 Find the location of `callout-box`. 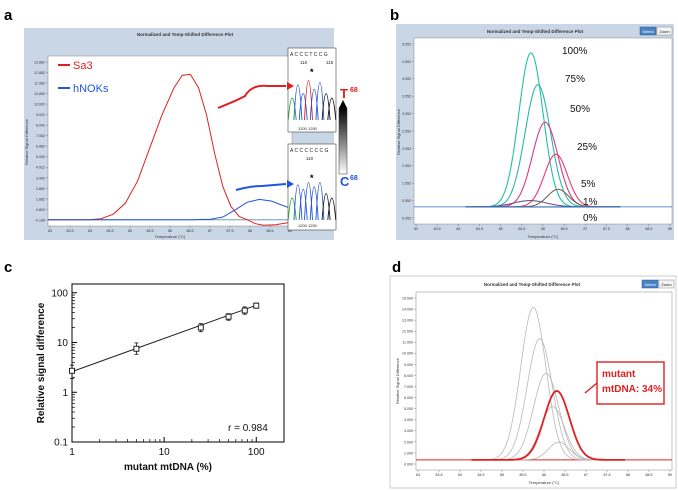

callout-box is located at coordinates (630, 383).